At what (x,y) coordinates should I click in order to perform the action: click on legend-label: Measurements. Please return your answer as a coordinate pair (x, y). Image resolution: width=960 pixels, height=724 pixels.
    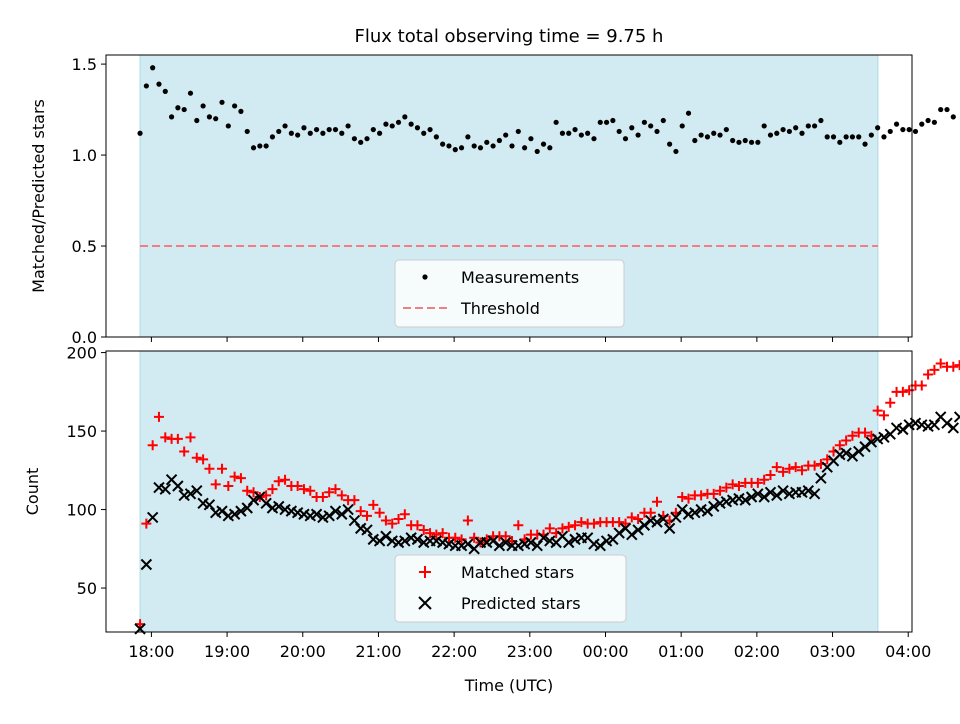
    Looking at the image, I should click on (520, 277).